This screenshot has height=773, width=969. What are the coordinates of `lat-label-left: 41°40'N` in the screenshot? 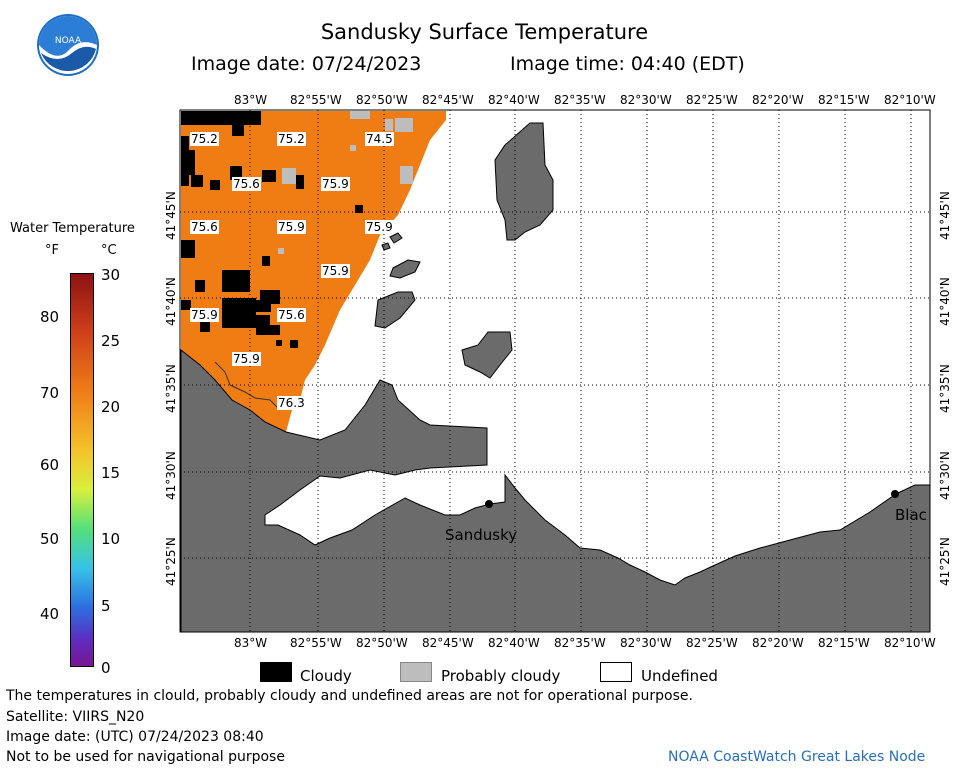 It's located at (171, 301).